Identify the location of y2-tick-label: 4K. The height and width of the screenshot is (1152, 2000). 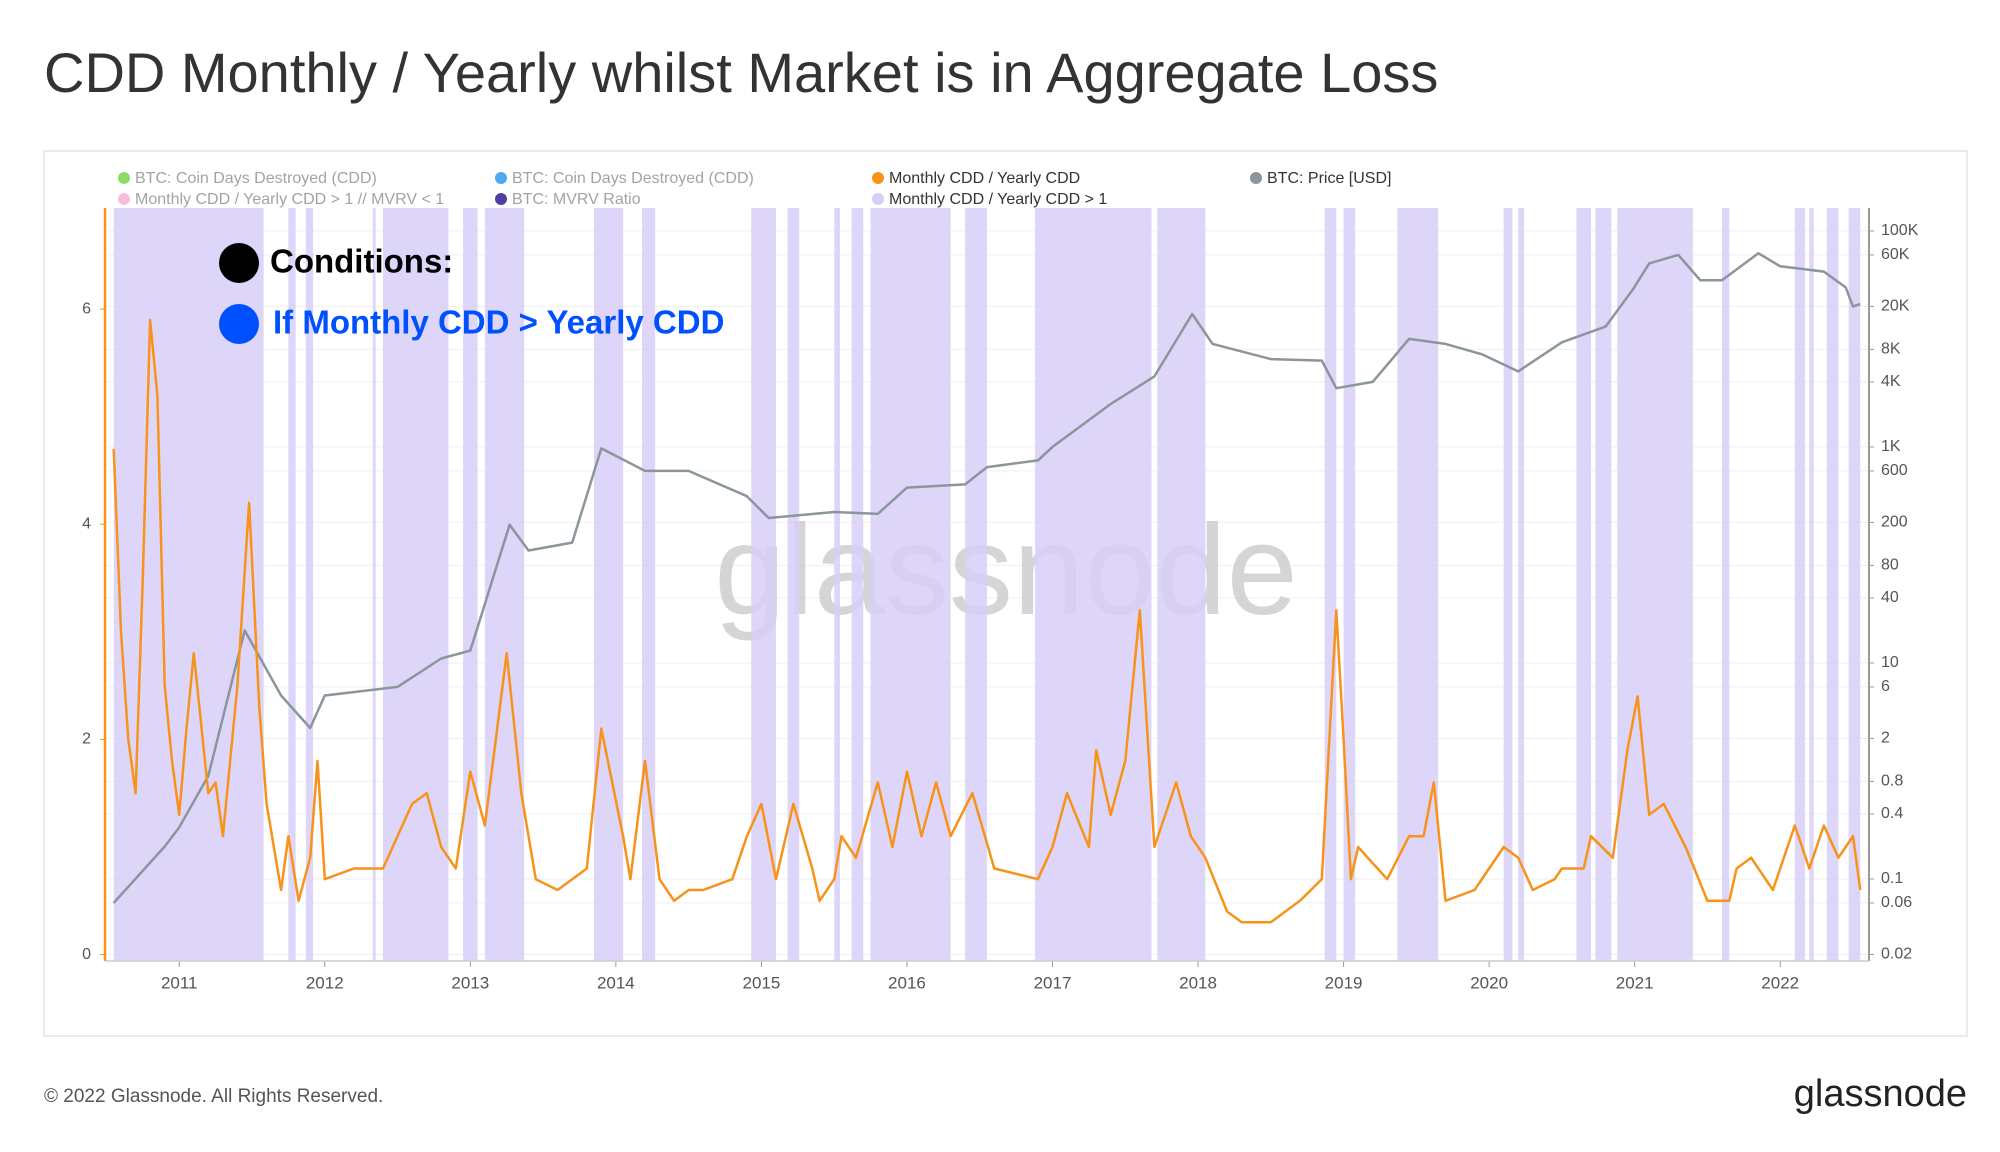
(1891, 381).